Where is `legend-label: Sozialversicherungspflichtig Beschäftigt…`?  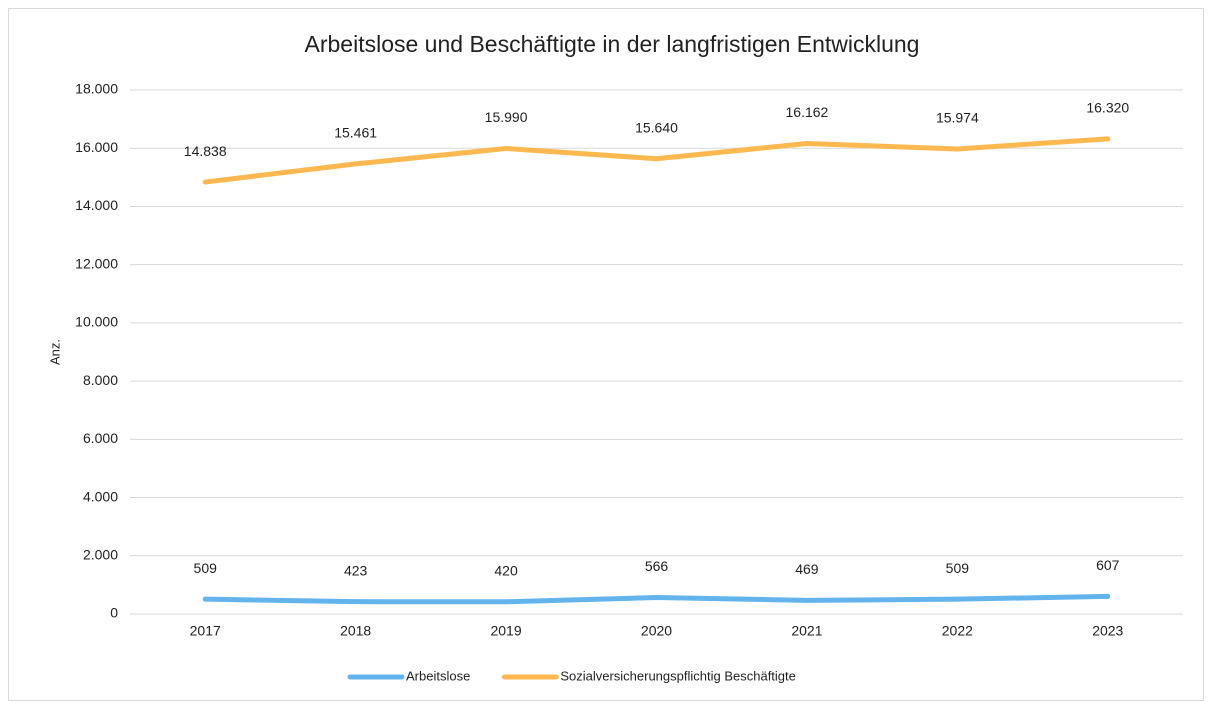 legend-label: Sozialversicherungspflichtig Beschäftigt… is located at coordinates (678, 675).